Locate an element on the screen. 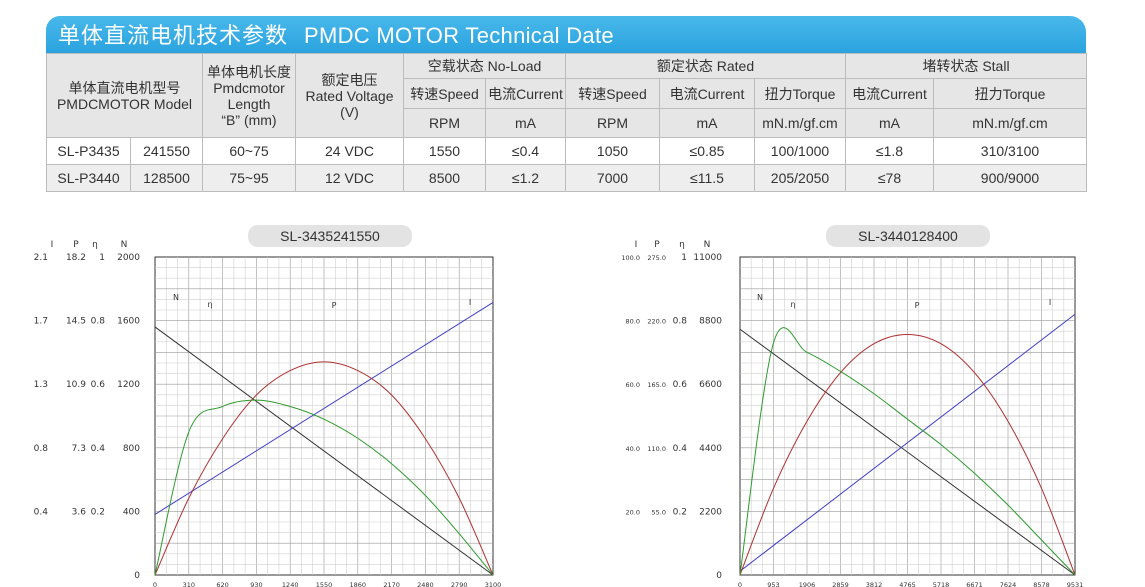  x-tick-label: 8578 is located at coordinates (1041, 584).